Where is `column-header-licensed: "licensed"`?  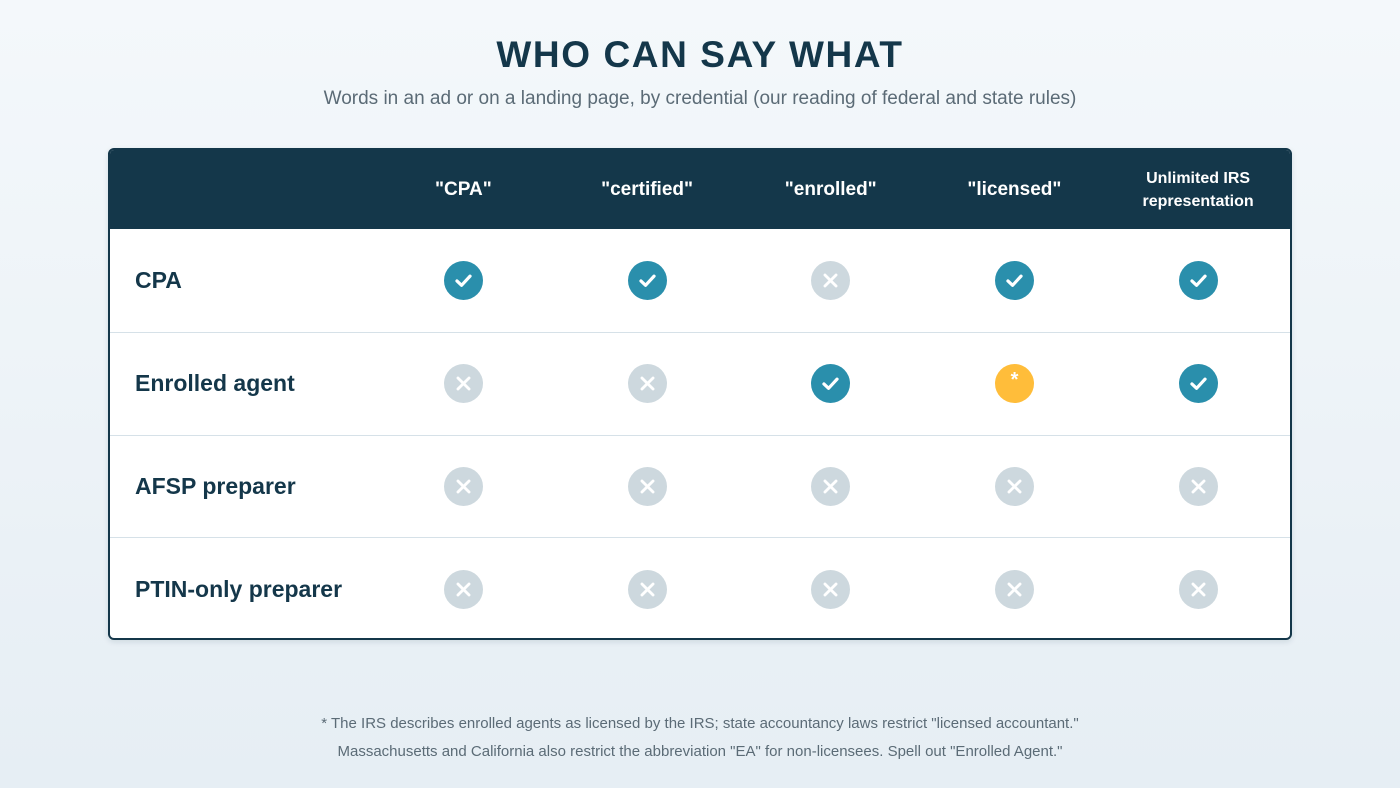 column-header-licensed: "licensed" is located at coordinates (1014, 189).